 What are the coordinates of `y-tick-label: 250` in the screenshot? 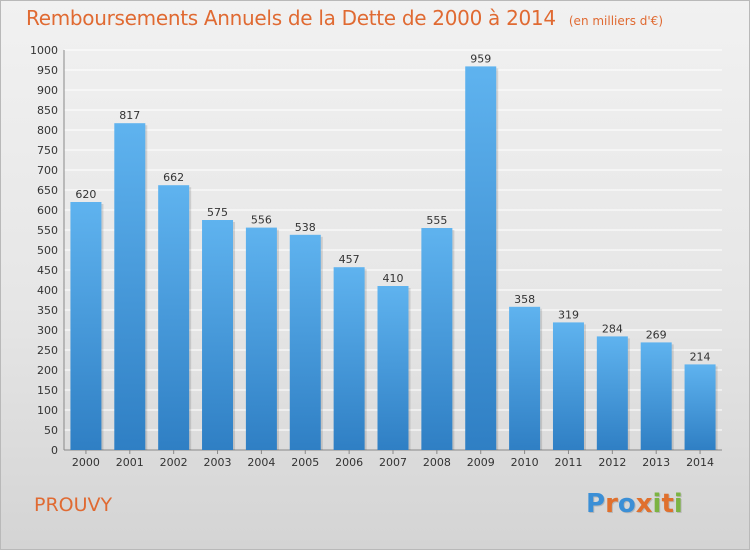 It's located at (47, 350).